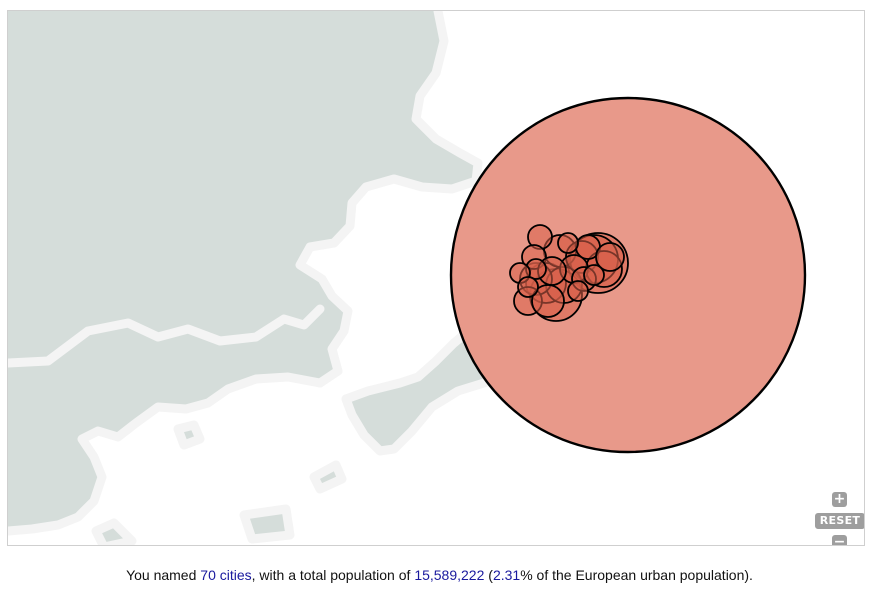 This screenshot has height=597, width=879. What do you see at coordinates (449, 575) in the screenshot?
I see `total-population-value: 15,589,222` at bounding box center [449, 575].